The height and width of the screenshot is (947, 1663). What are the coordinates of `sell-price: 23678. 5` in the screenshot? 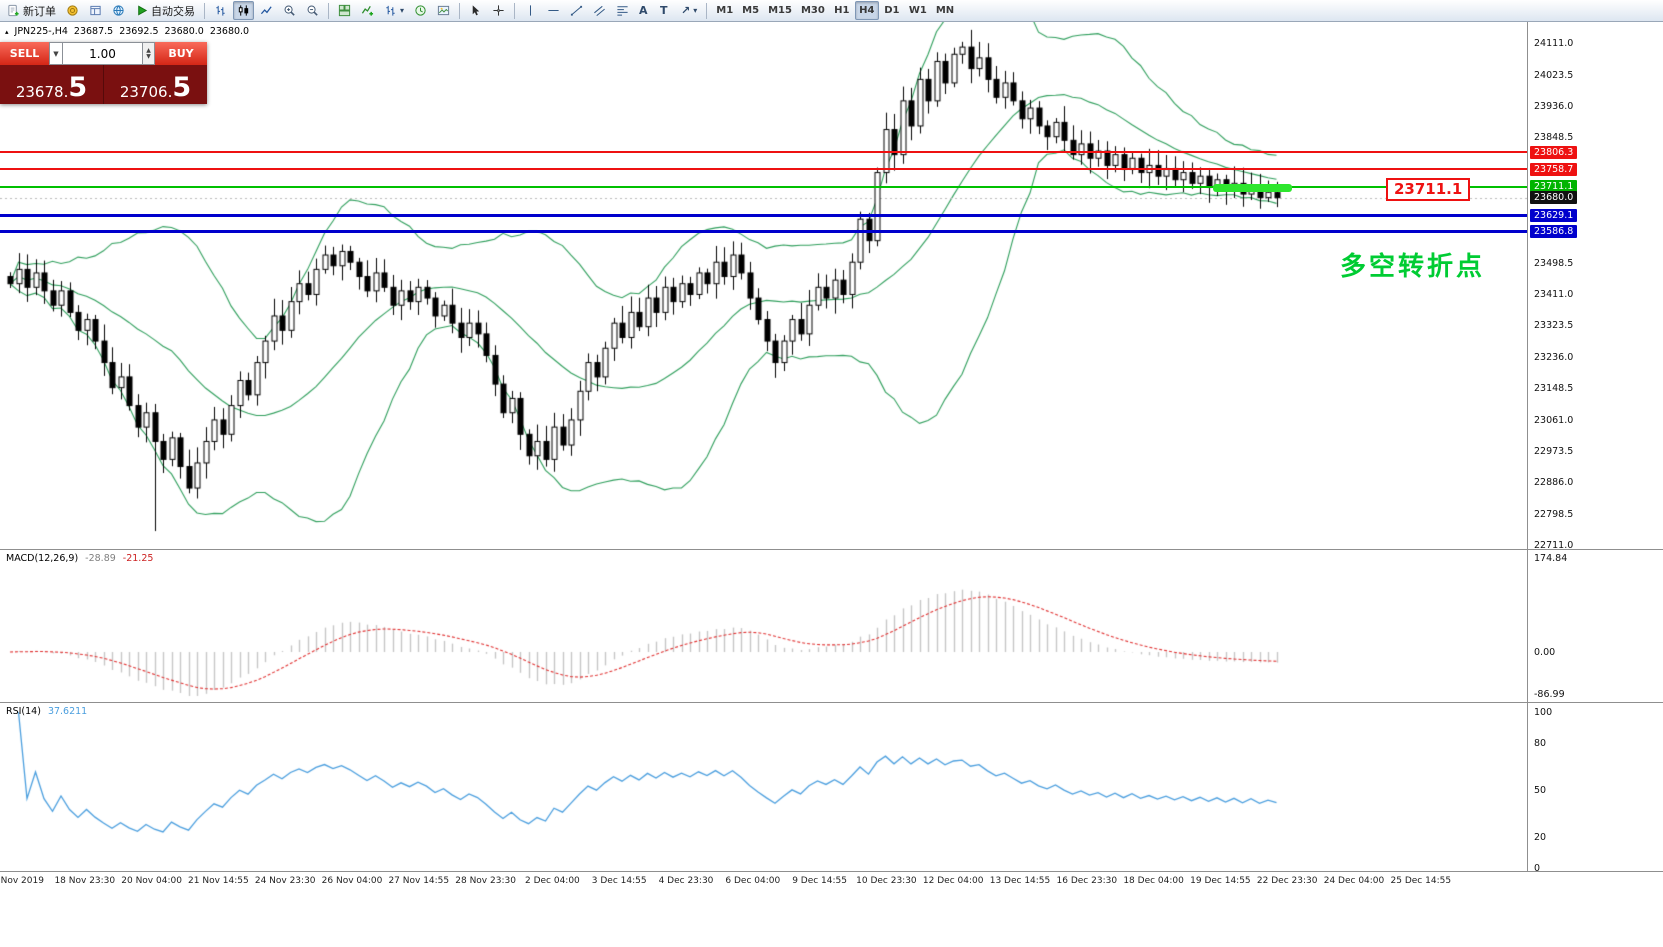 It's located at (52, 84).